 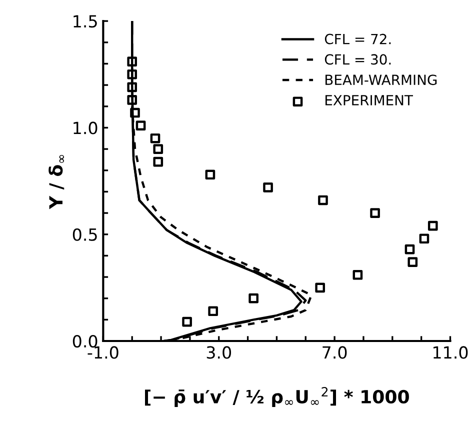 What do you see at coordinates (357, 39) in the screenshot?
I see `legend-label: CFL = 72.` at bounding box center [357, 39].